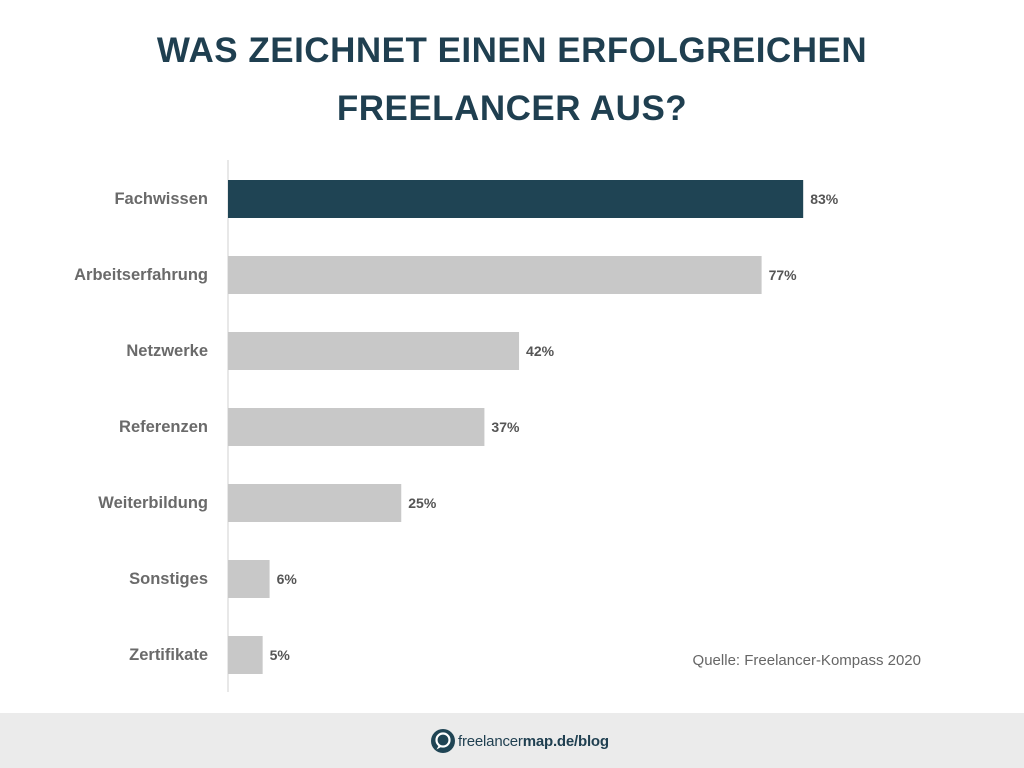 The height and width of the screenshot is (768, 1024). Describe the element at coordinates (490, 741) in the screenshot. I see `logo-text-part-1: freelancer` at that location.